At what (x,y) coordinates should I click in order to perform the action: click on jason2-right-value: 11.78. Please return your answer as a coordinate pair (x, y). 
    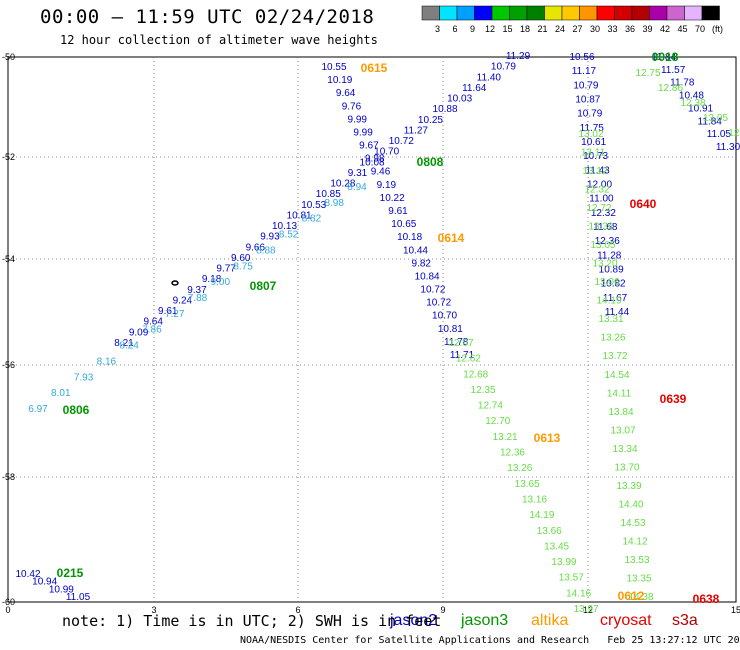
    Looking at the image, I should click on (682, 83).